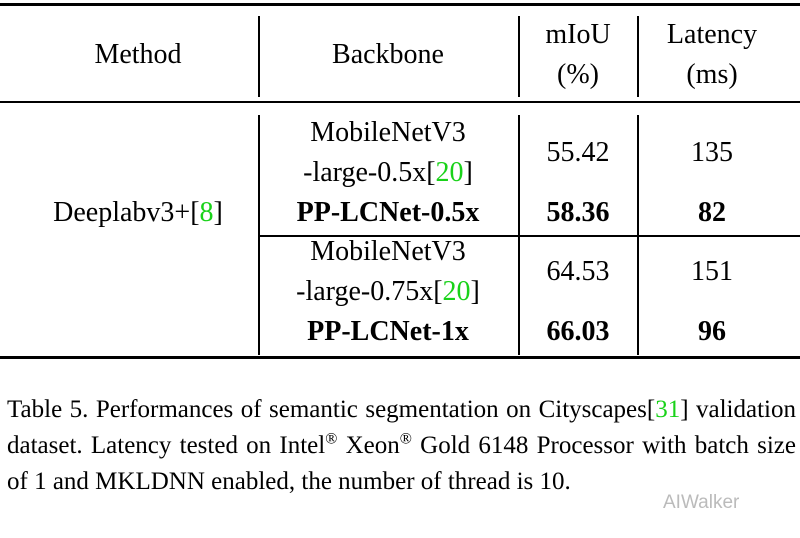 This screenshot has width=800, height=538. Describe the element at coordinates (369, 291) in the screenshot. I see `text: -large-0.75x[` at that location.